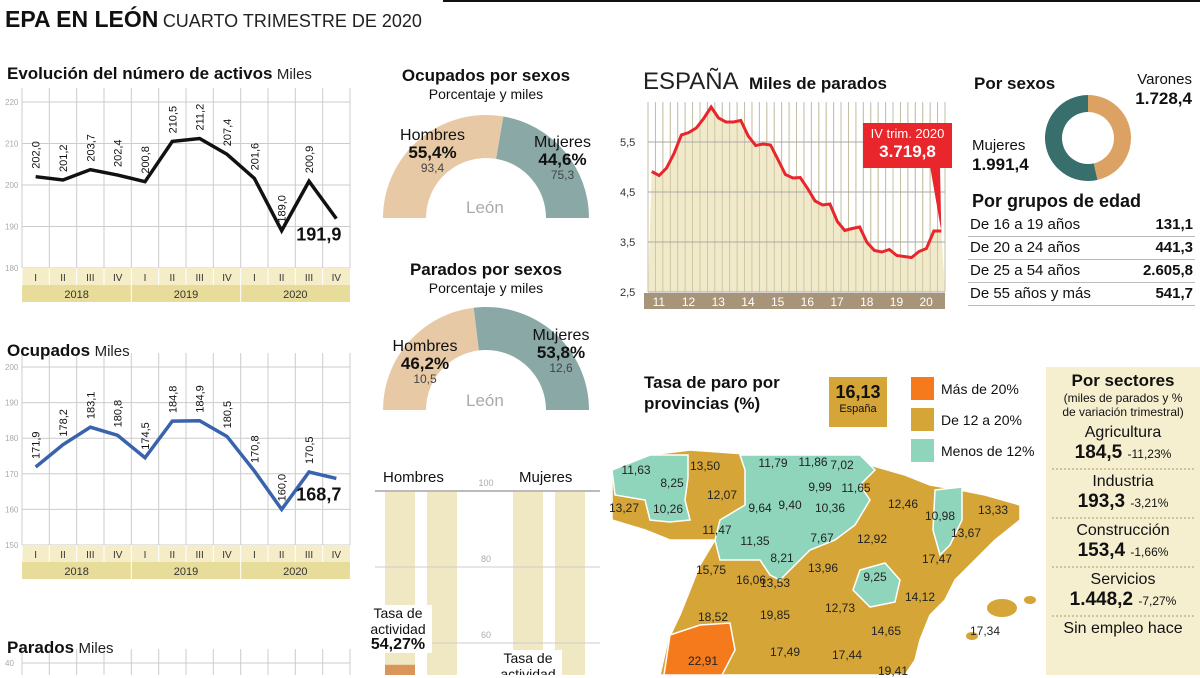  I want to click on bar-group-hombres: Hombres, so click(413, 477).